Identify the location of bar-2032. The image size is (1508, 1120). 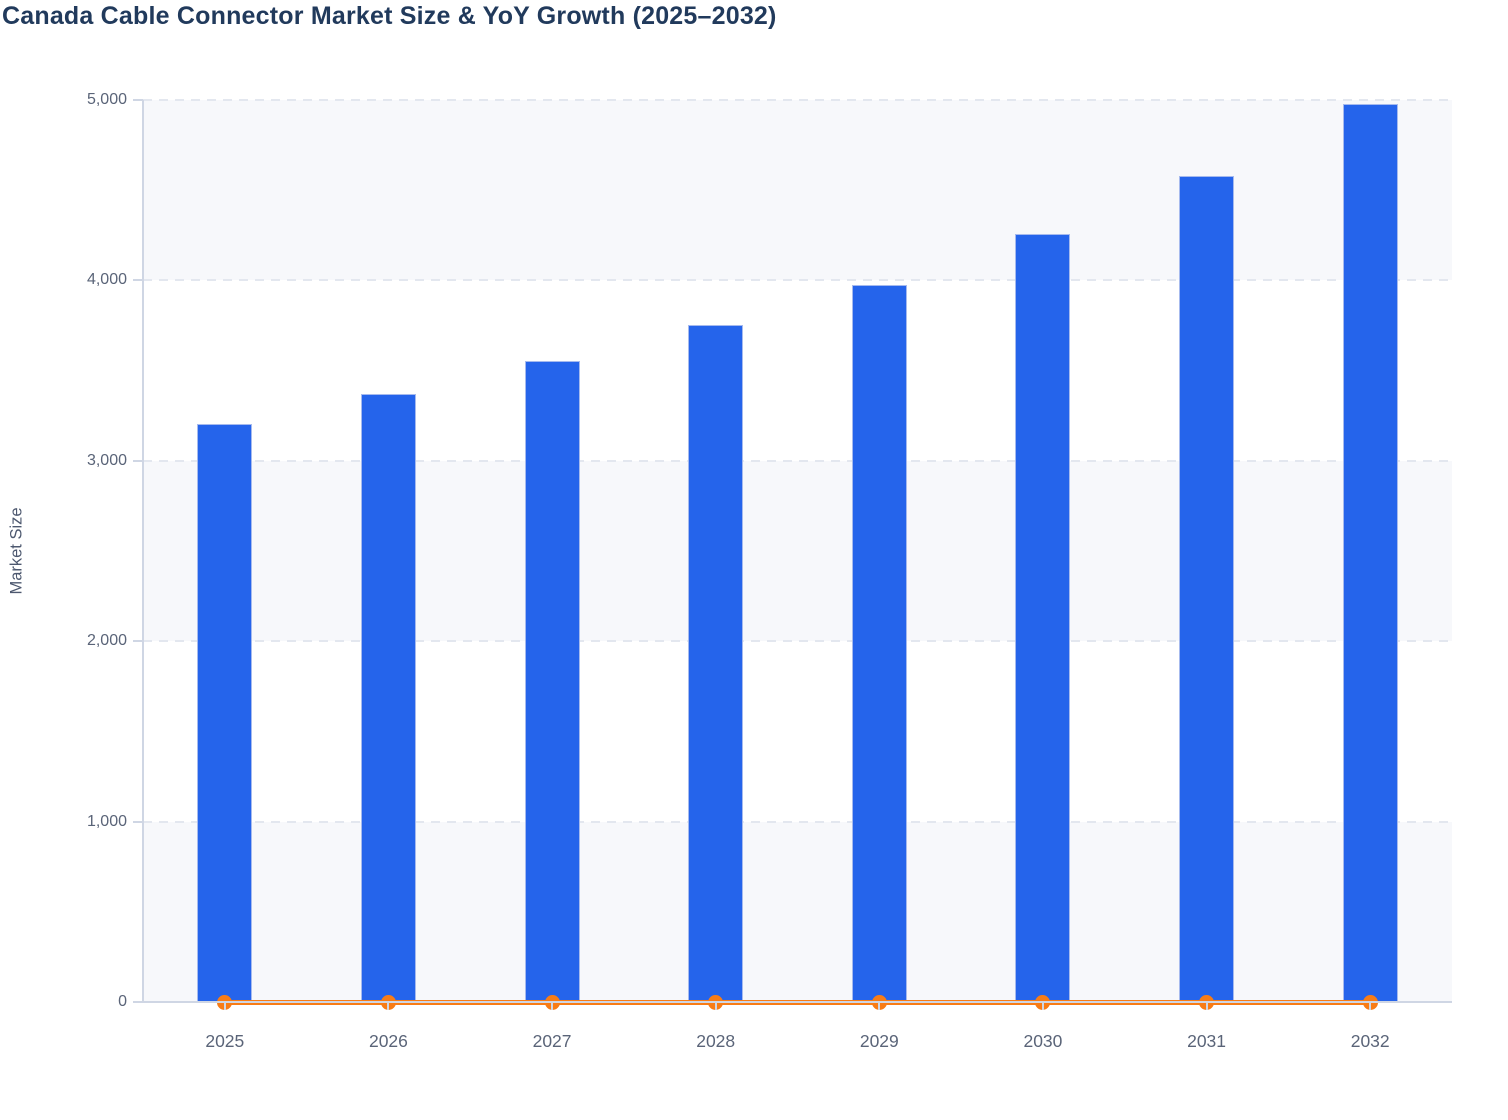
(1370, 552).